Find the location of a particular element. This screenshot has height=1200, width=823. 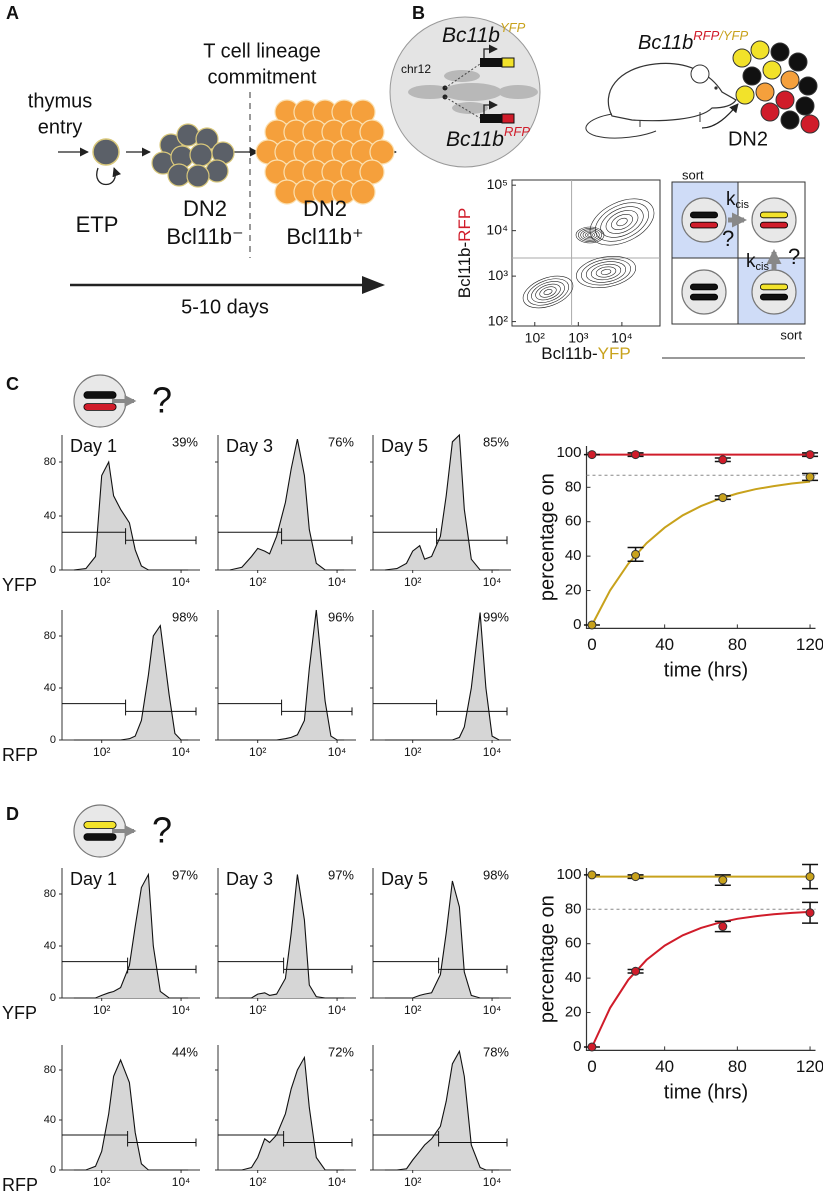

percent-label: 98% is located at coordinates (185, 616).